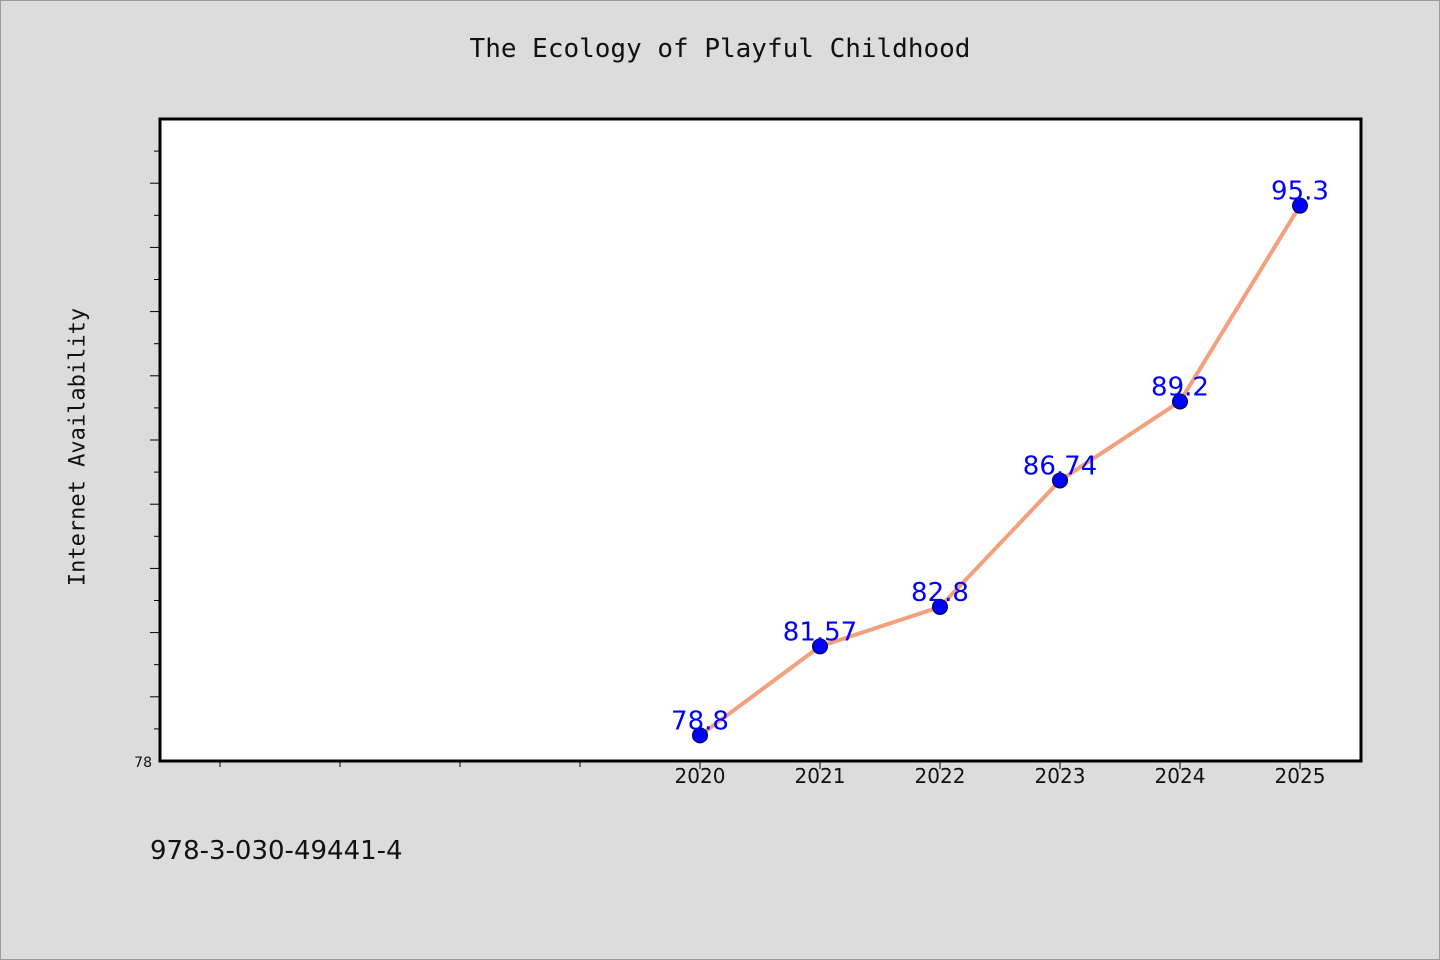  Describe the element at coordinates (820, 776) in the screenshot. I see `x-tick-label: 2021` at that location.